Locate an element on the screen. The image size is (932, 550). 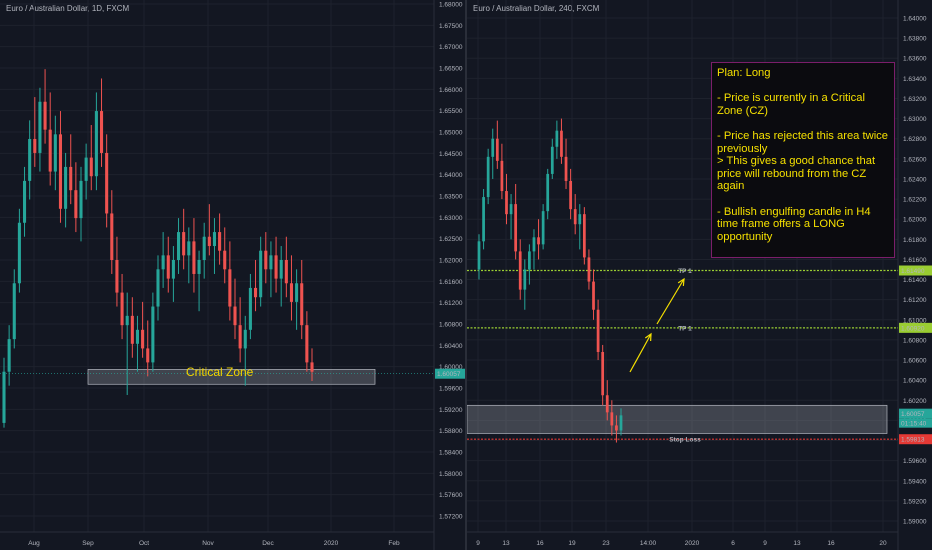
price-axis-label: 1.63200 is located at coordinates (915, 99).